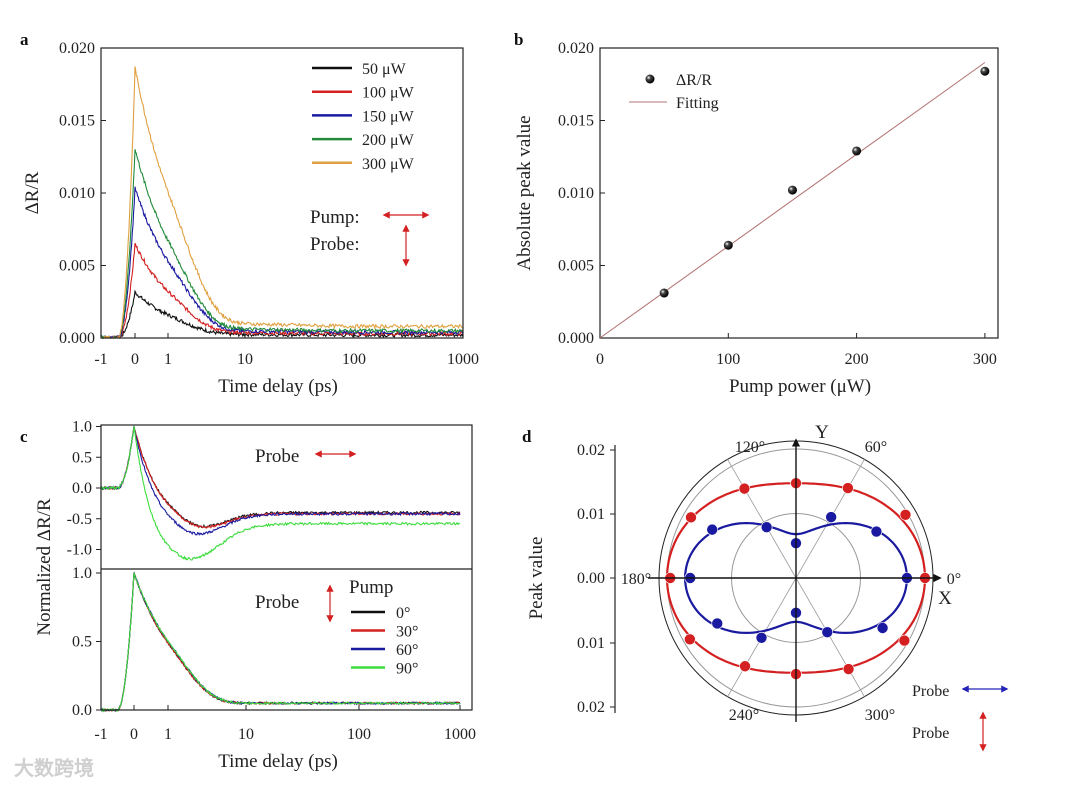 This screenshot has width=1080, height=786. I want to click on angle-label-180: 180°, so click(636, 579).